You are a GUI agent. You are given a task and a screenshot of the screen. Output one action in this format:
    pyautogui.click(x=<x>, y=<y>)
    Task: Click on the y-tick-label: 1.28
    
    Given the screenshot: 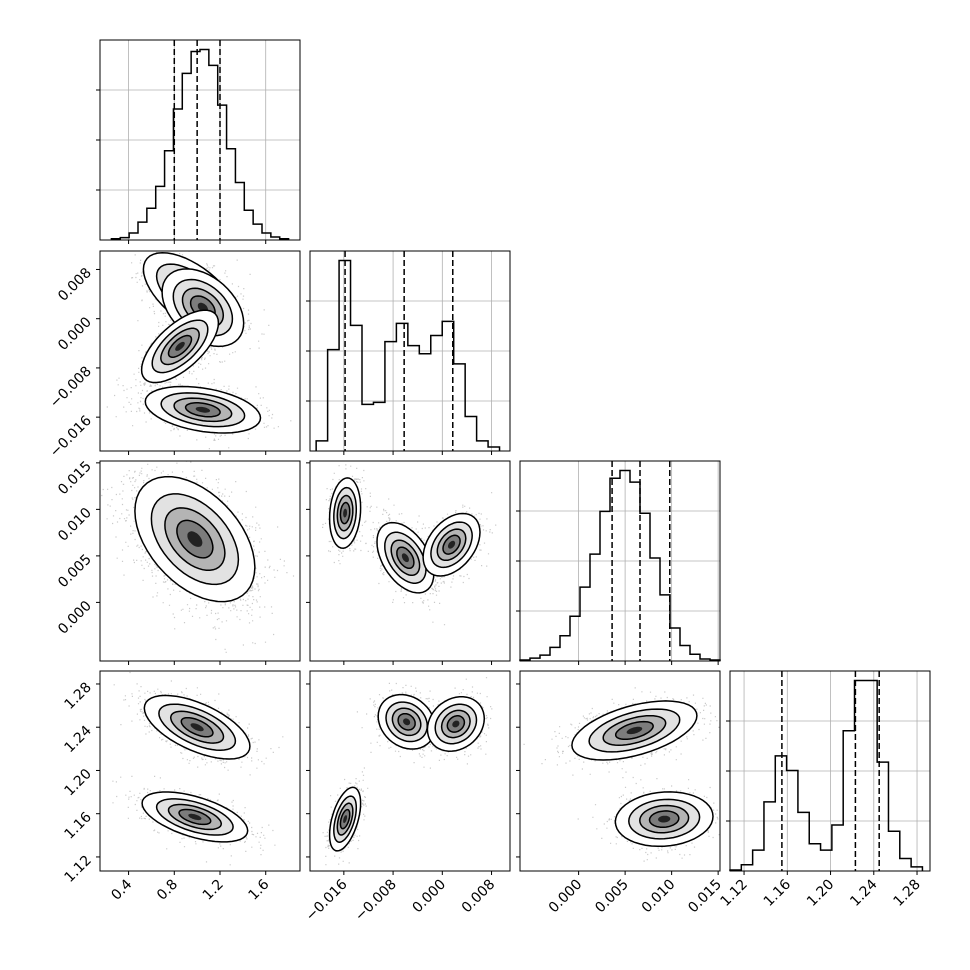 What is the action you would take?
    pyautogui.click(x=77, y=695)
    